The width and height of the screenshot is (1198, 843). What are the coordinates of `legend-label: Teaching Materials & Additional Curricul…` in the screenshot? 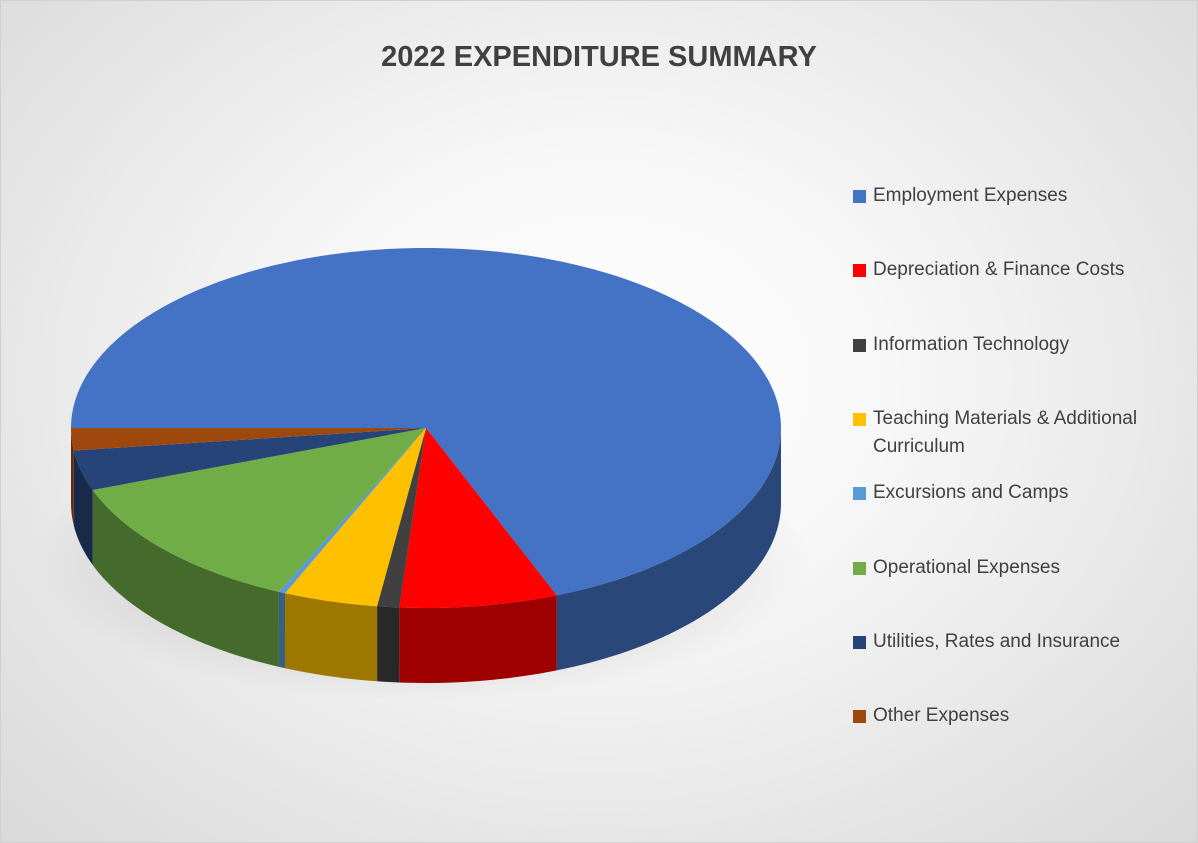 It's located at (1005, 432).